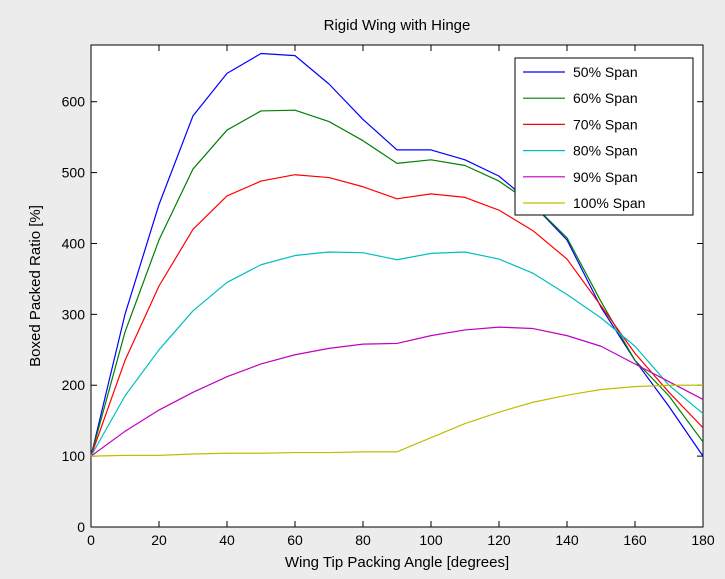  Describe the element at coordinates (74, 102) in the screenshot. I see `y-tick-label: 600` at that location.